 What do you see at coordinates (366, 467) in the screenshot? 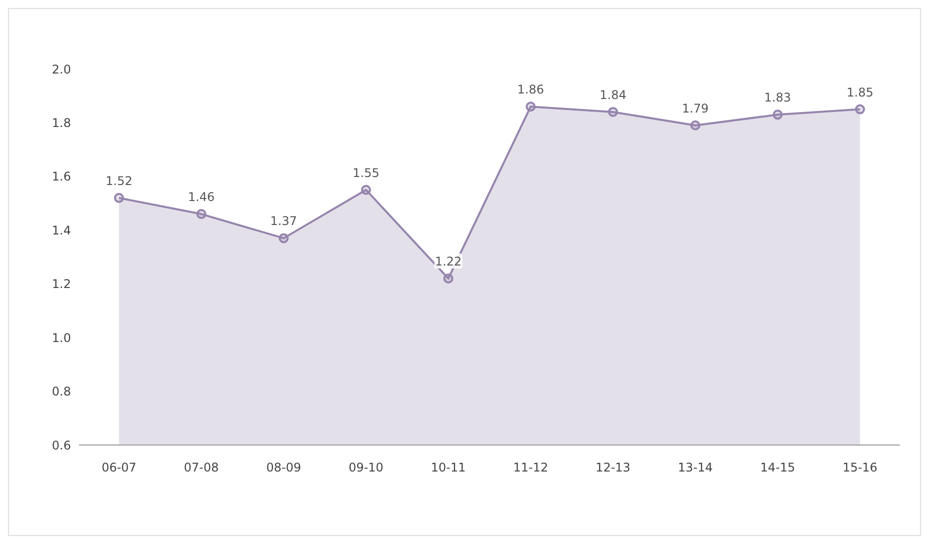
I see `x-tick-label: 09-10` at bounding box center [366, 467].